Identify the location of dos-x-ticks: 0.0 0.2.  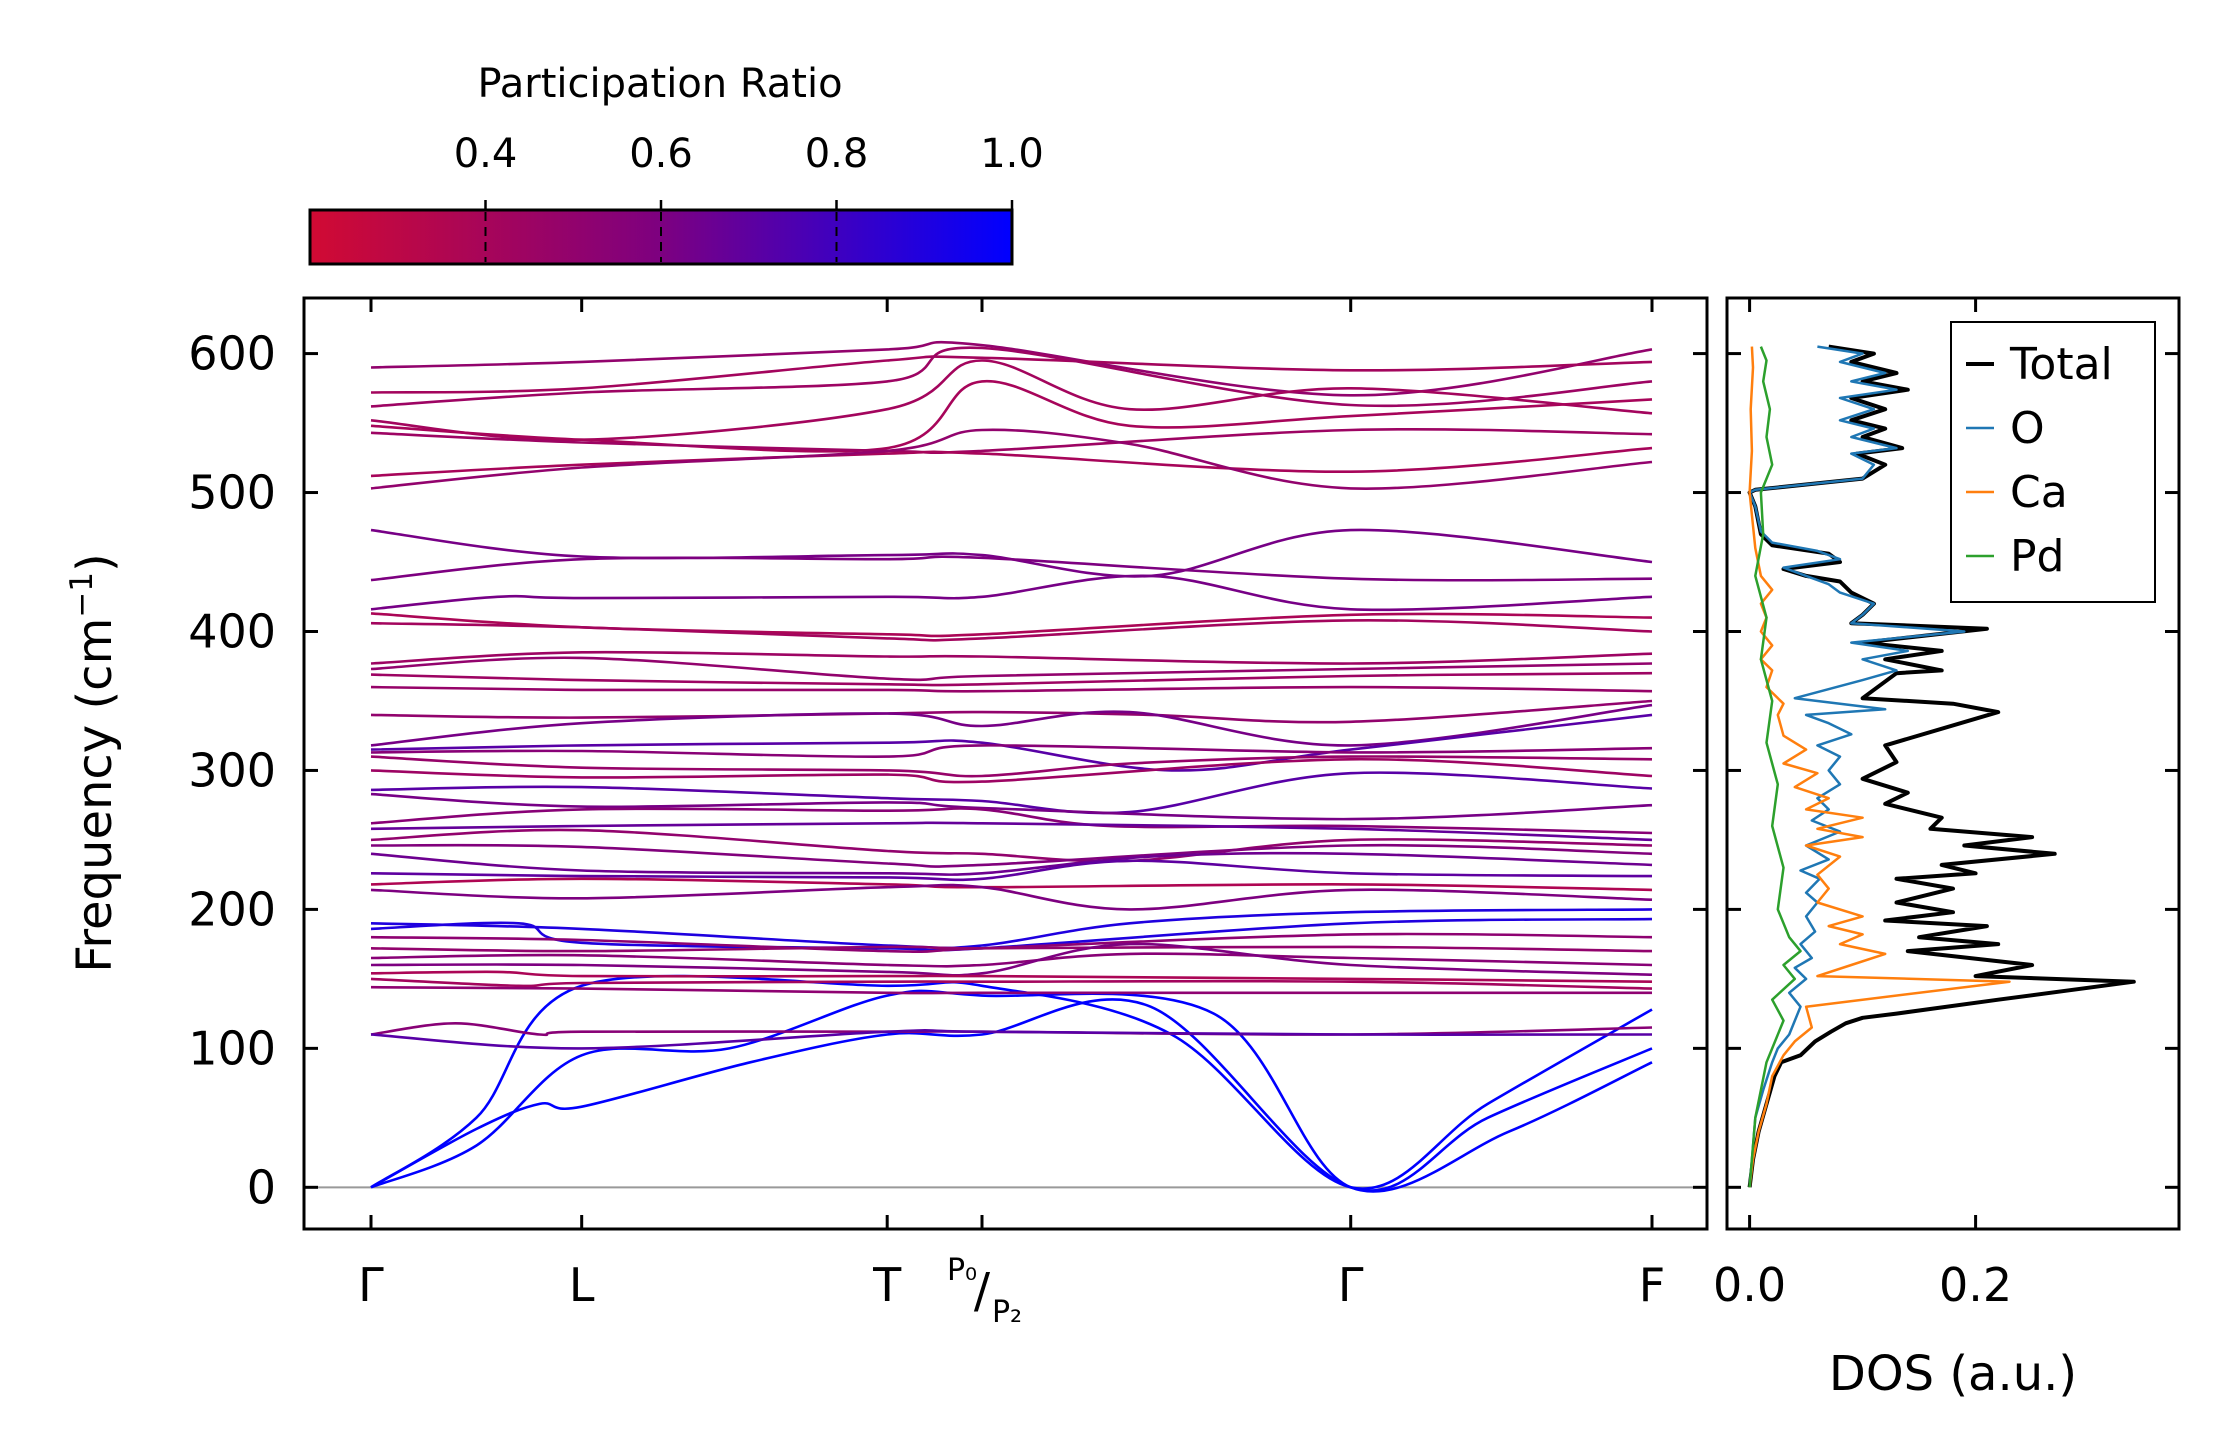
(1862, 805).